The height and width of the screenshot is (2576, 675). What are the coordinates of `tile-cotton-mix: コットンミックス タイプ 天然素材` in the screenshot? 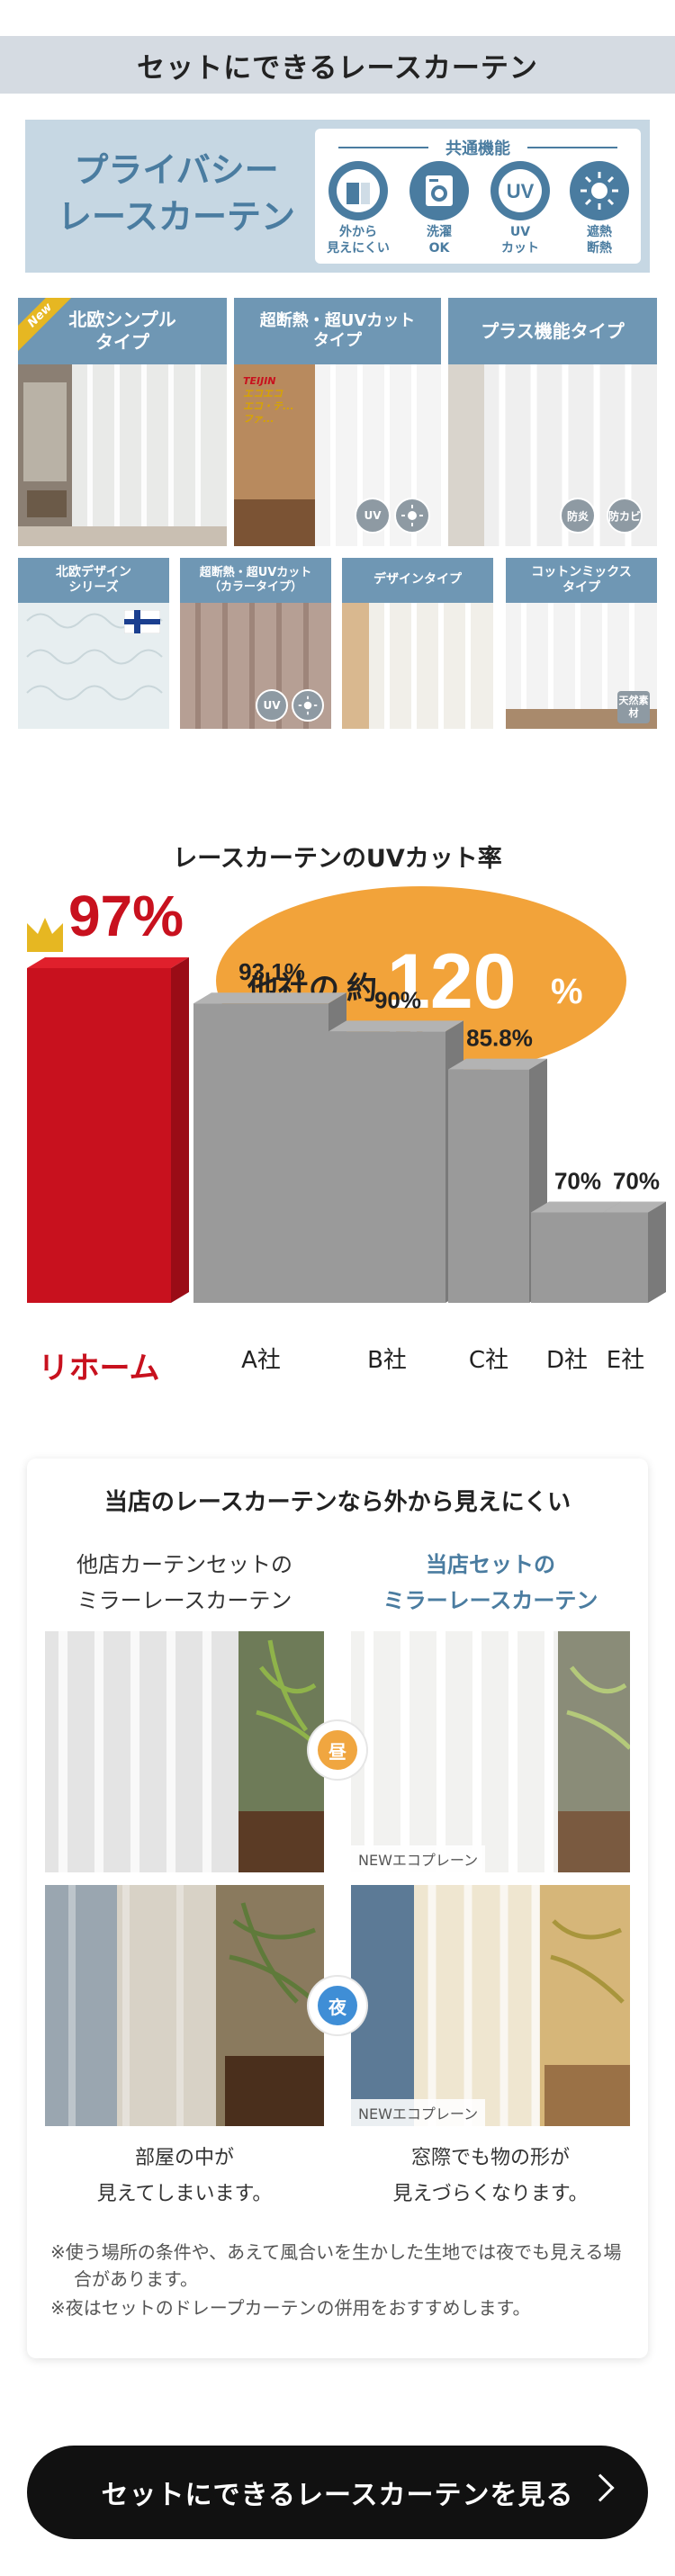 It's located at (581, 644).